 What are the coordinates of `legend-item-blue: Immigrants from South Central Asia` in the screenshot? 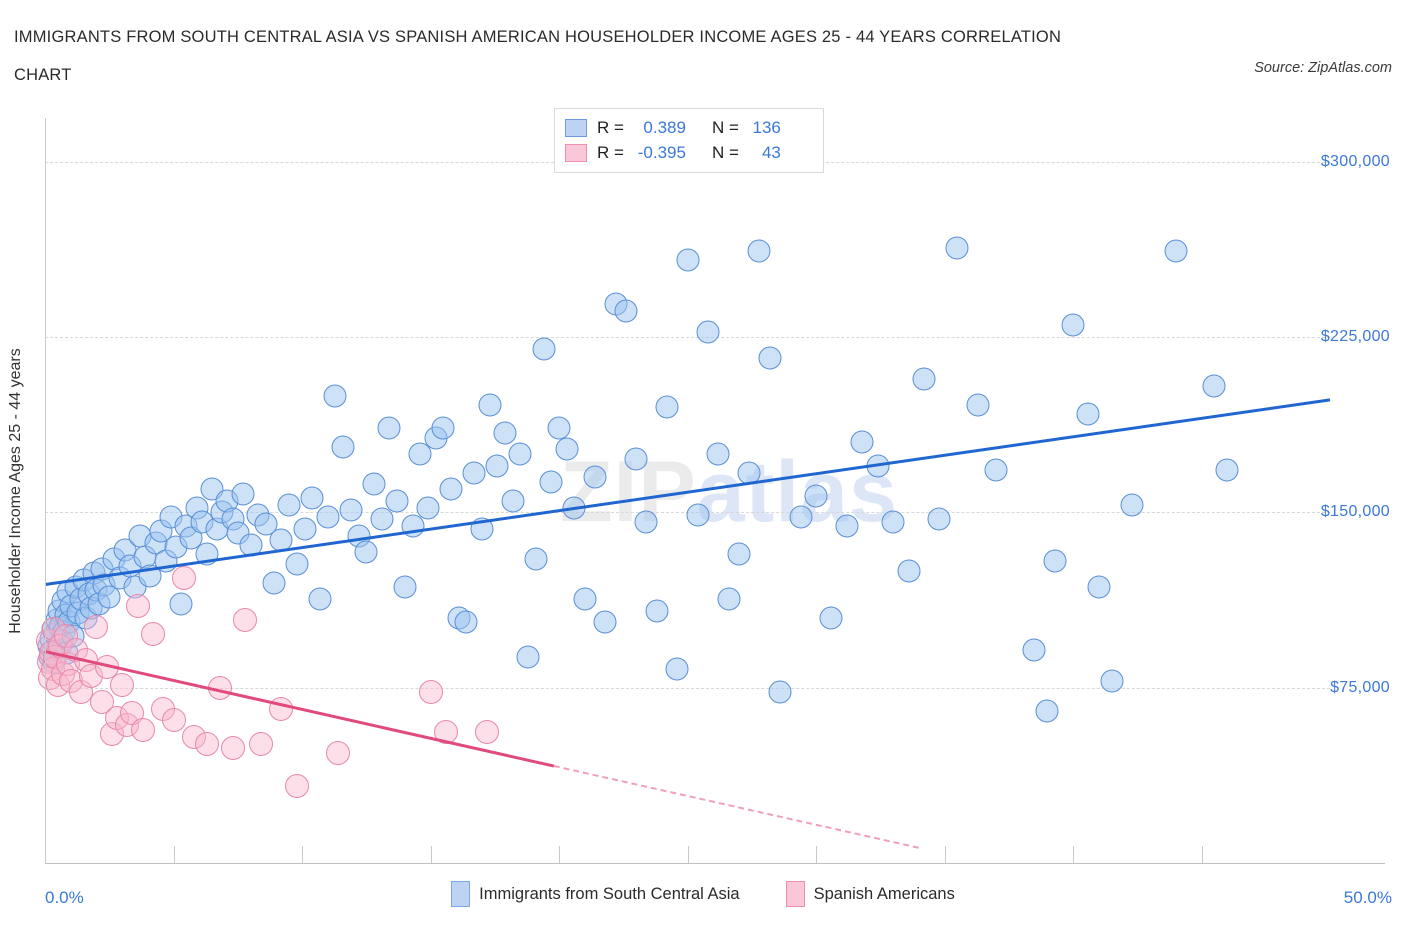 It's located at (595, 894).